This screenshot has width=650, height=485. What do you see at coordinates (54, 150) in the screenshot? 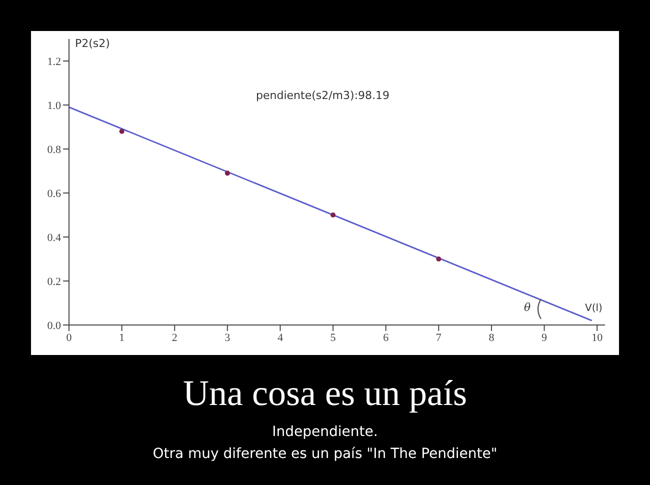
I see `y-tick-label: 0.8` at bounding box center [54, 150].